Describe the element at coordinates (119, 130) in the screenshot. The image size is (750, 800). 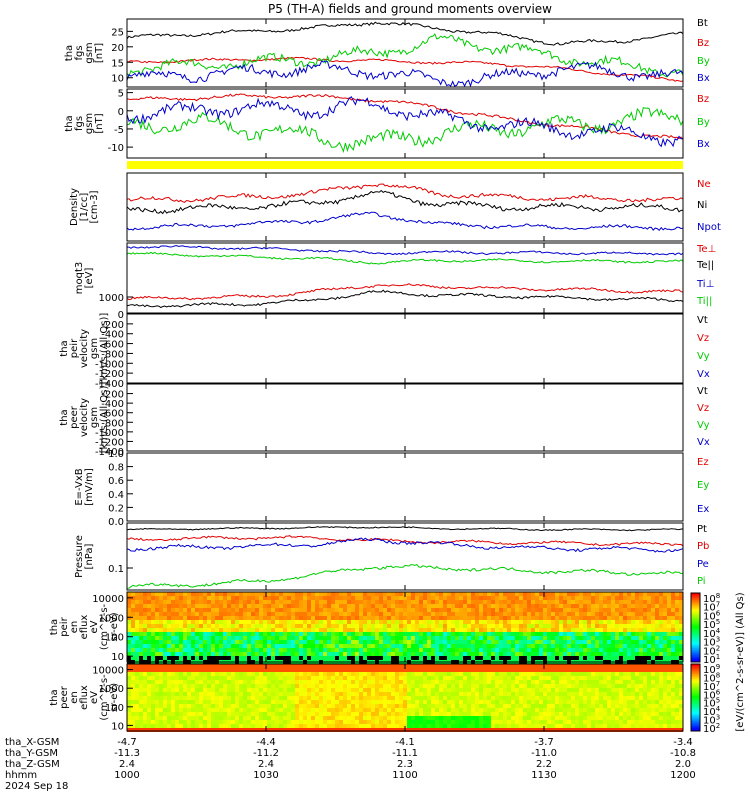
I see `y-tick-label: -5` at that location.